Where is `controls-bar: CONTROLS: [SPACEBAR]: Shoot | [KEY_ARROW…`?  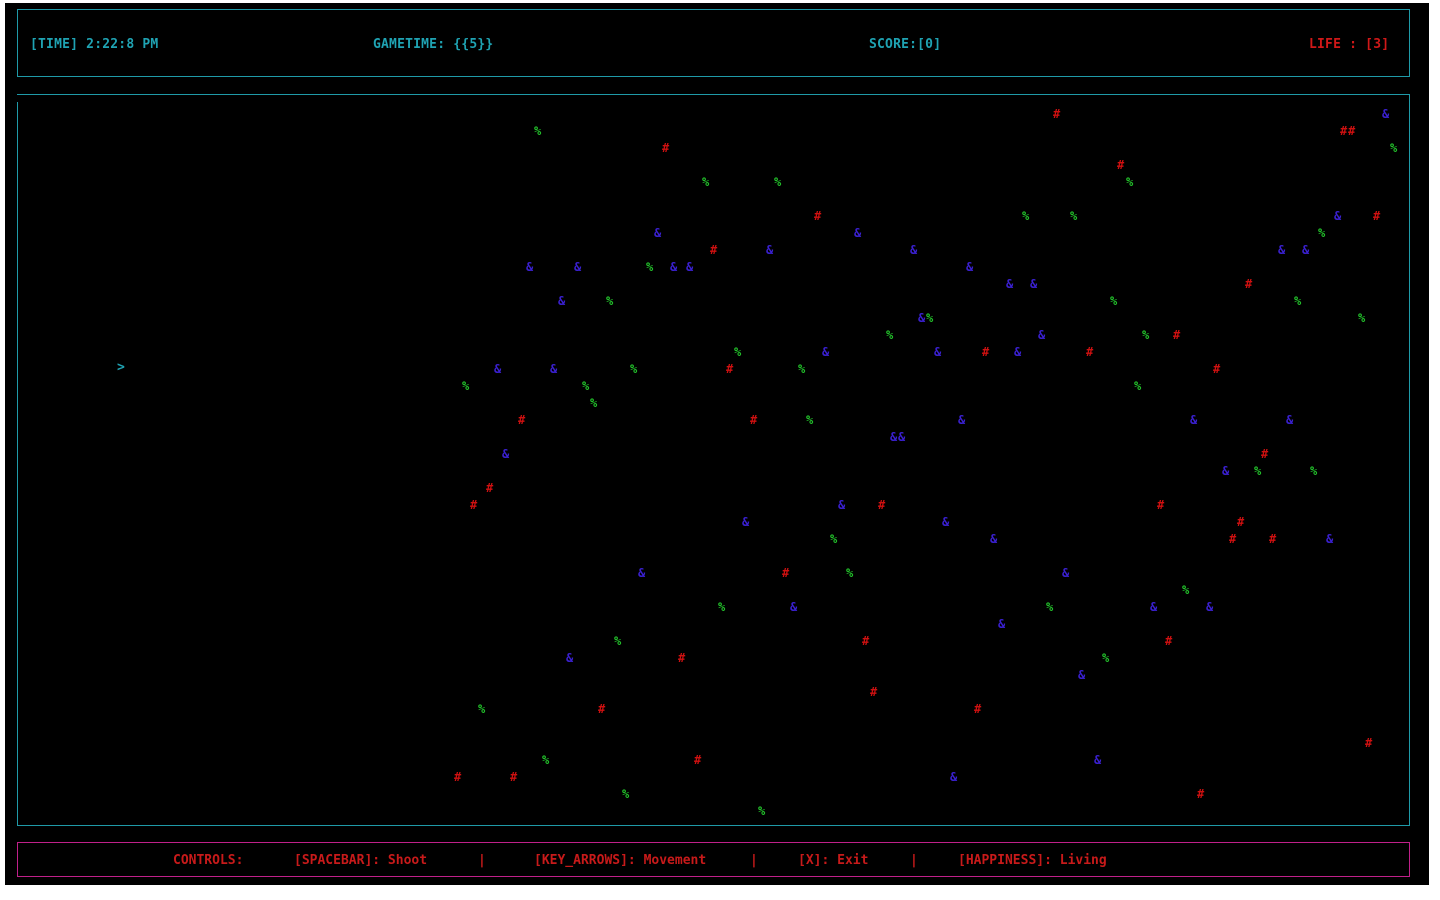
controls-bar: CONTROLS: [SPACEBAR]: Shoot | [KEY_ARROW… is located at coordinates (713, 859).